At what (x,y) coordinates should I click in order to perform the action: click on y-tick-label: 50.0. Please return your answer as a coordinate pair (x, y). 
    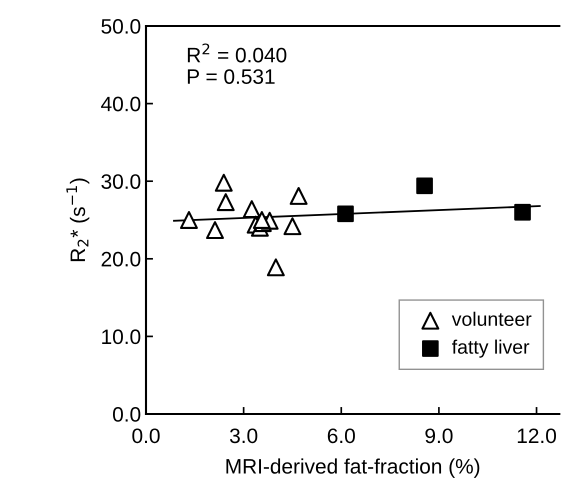
    Looking at the image, I should click on (120, 26).